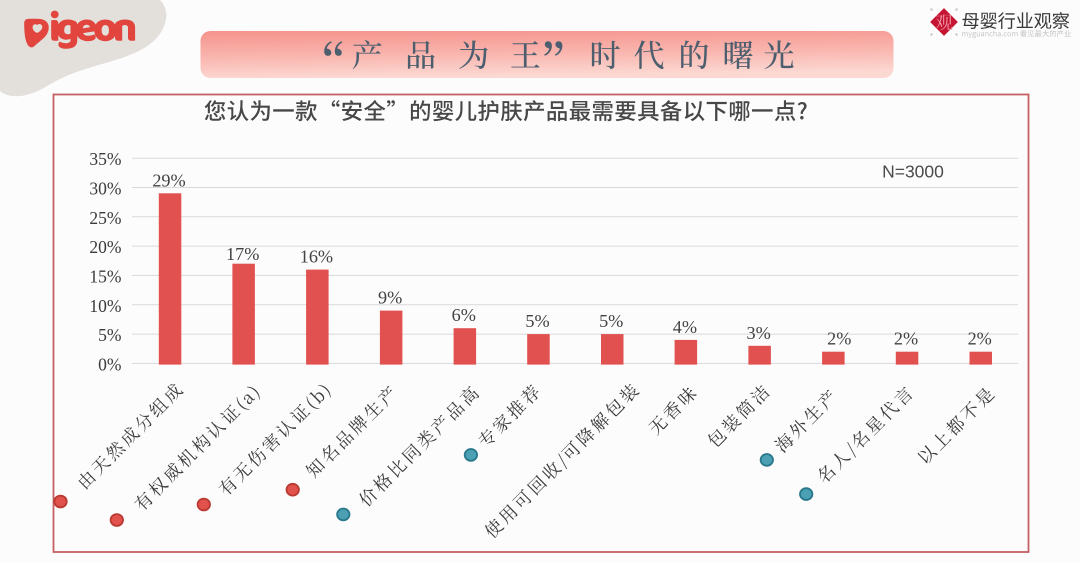  I want to click on svg-text: 6%, so click(464, 315).